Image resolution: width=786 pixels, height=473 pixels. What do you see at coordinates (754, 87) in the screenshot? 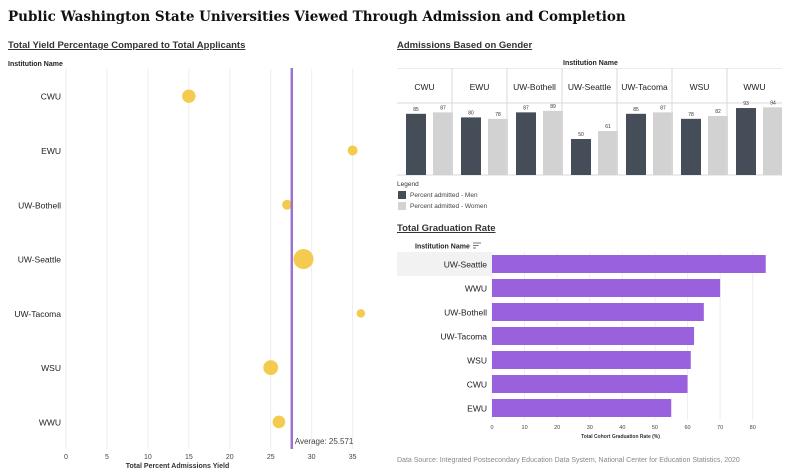
I see `gender-column-label: WWU` at bounding box center [754, 87].